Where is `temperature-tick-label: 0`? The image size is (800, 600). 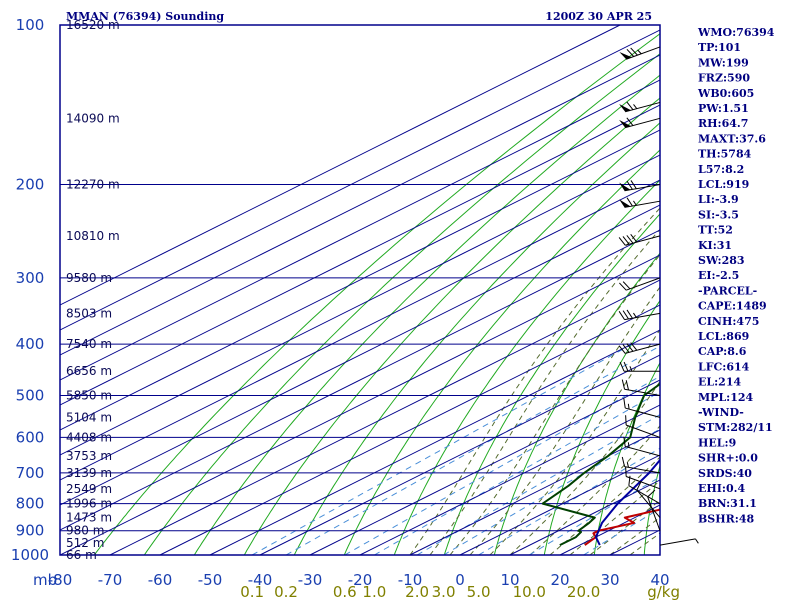
temperature-tick-label: 0 is located at coordinates (460, 580).